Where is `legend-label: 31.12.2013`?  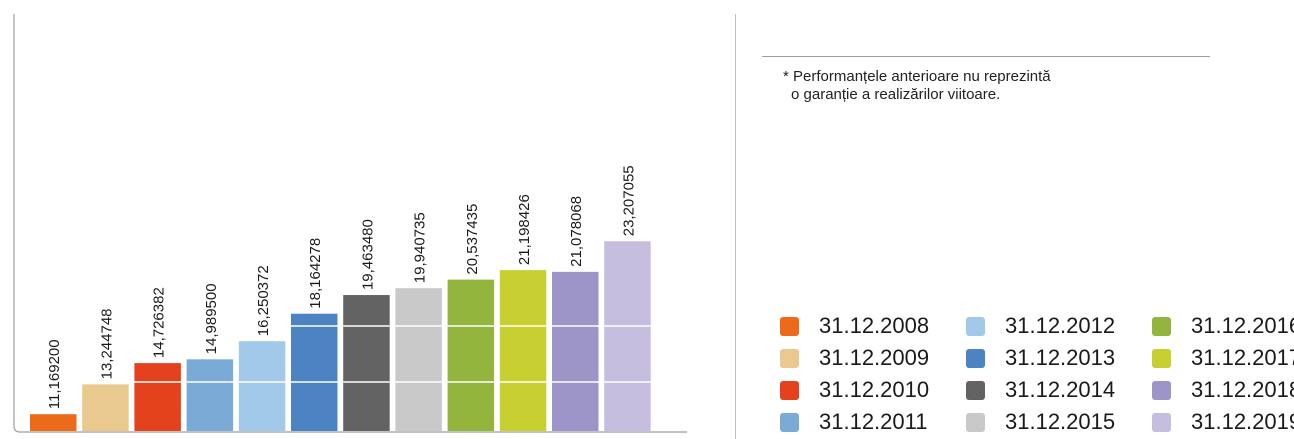 legend-label: 31.12.2013 is located at coordinates (1060, 357).